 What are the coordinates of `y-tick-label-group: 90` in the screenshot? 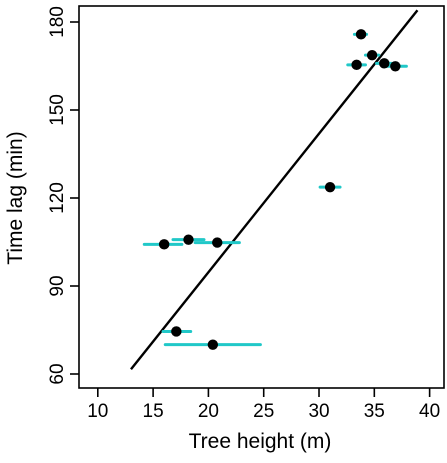 It's located at (57, 285).